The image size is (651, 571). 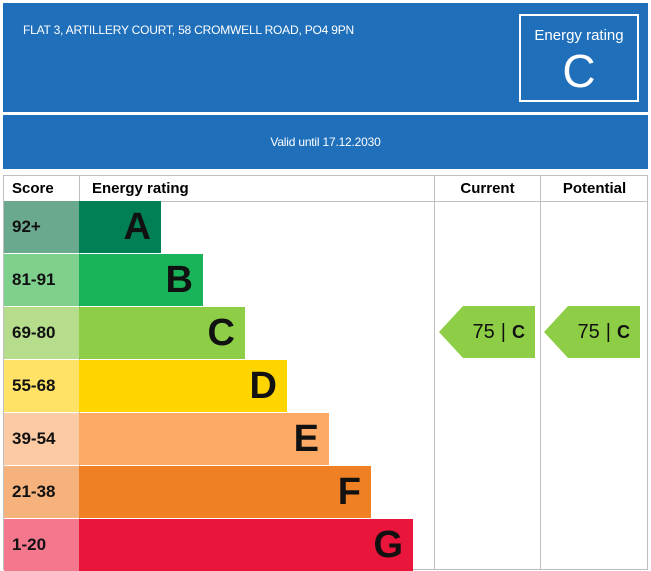 I want to click on potential-rating-arrow: 75 | C, so click(x=592, y=332).